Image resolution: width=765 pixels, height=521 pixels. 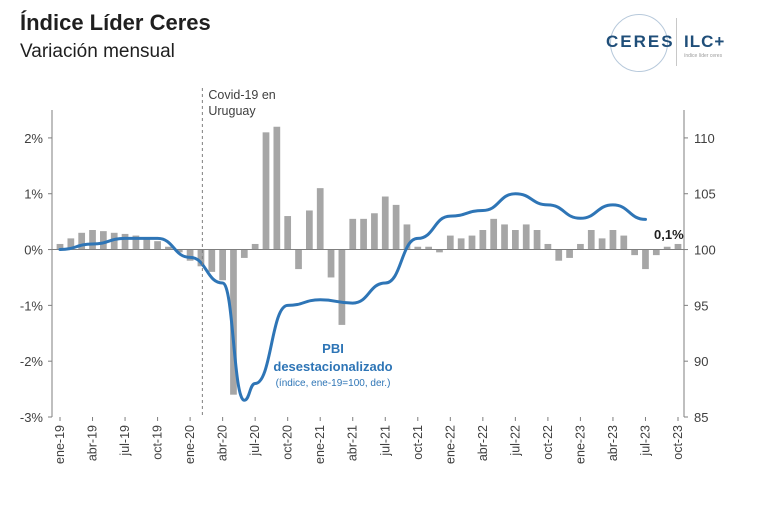 I want to click on logo-tagline: índice líder ceres, so click(x=703, y=56).